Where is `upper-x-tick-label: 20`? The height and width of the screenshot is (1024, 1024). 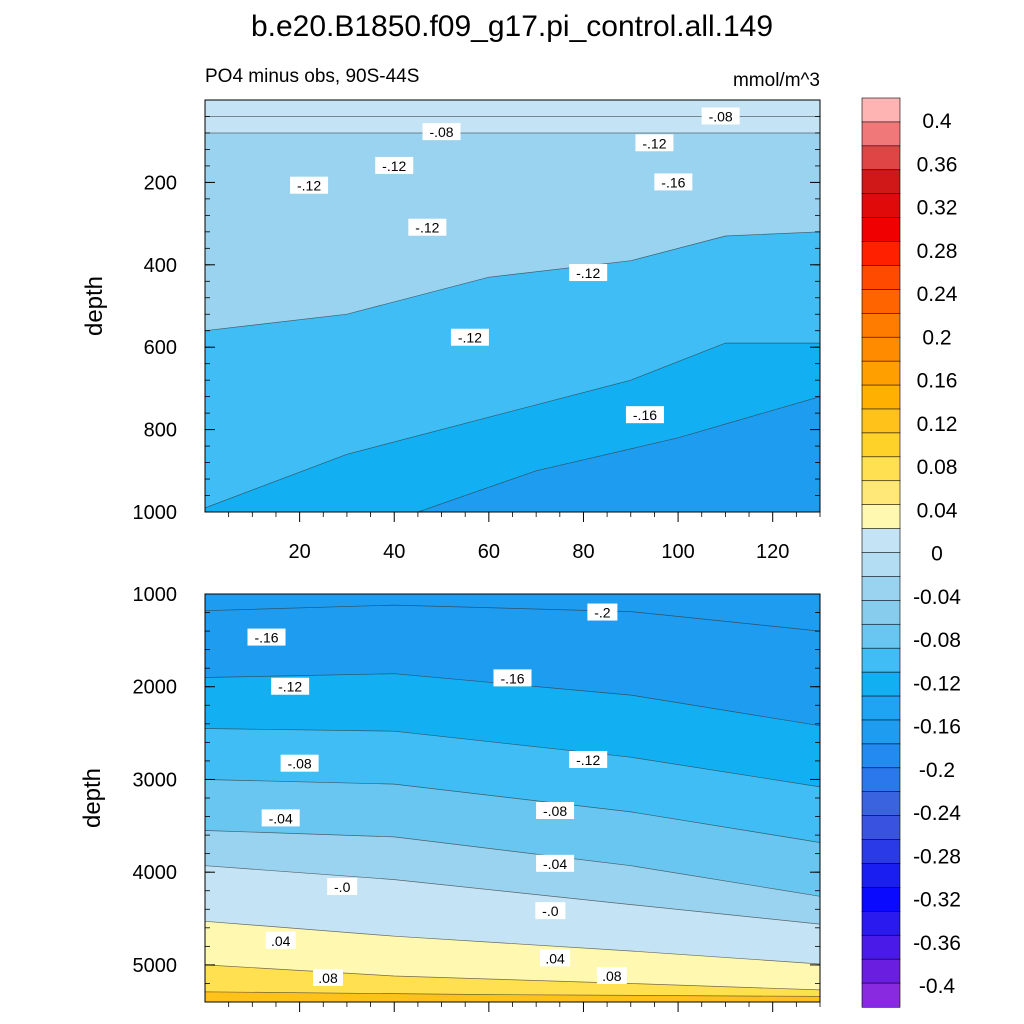
upper-x-tick-label: 20 is located at coordinates (299, 552).